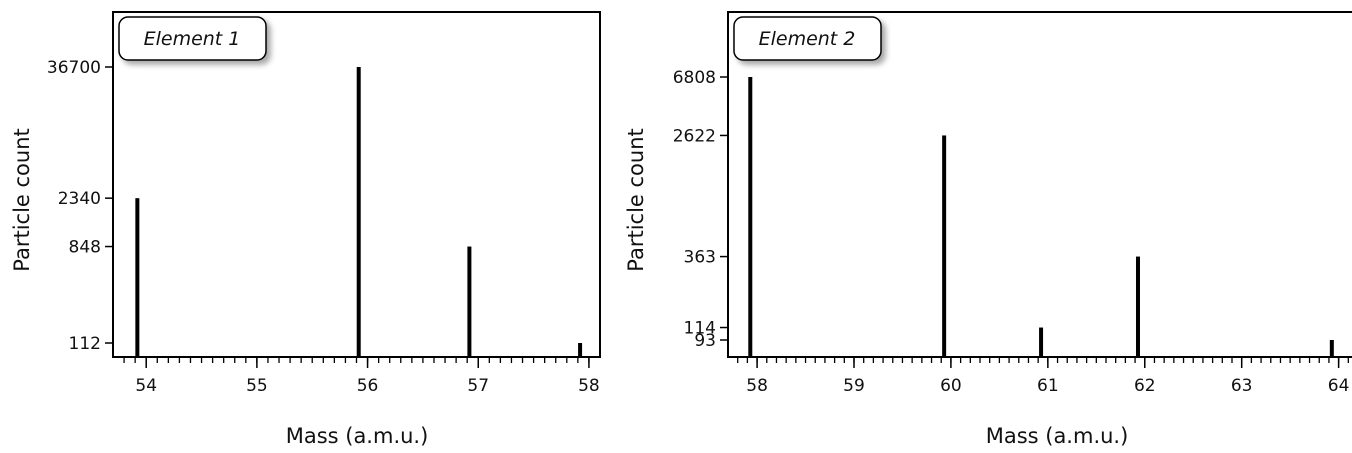 The height and width of the screenshot is (453, 1352). Describe the element at coordinates (85, 248) in the screenshot. I see `y-tick-label: 848` at that location.